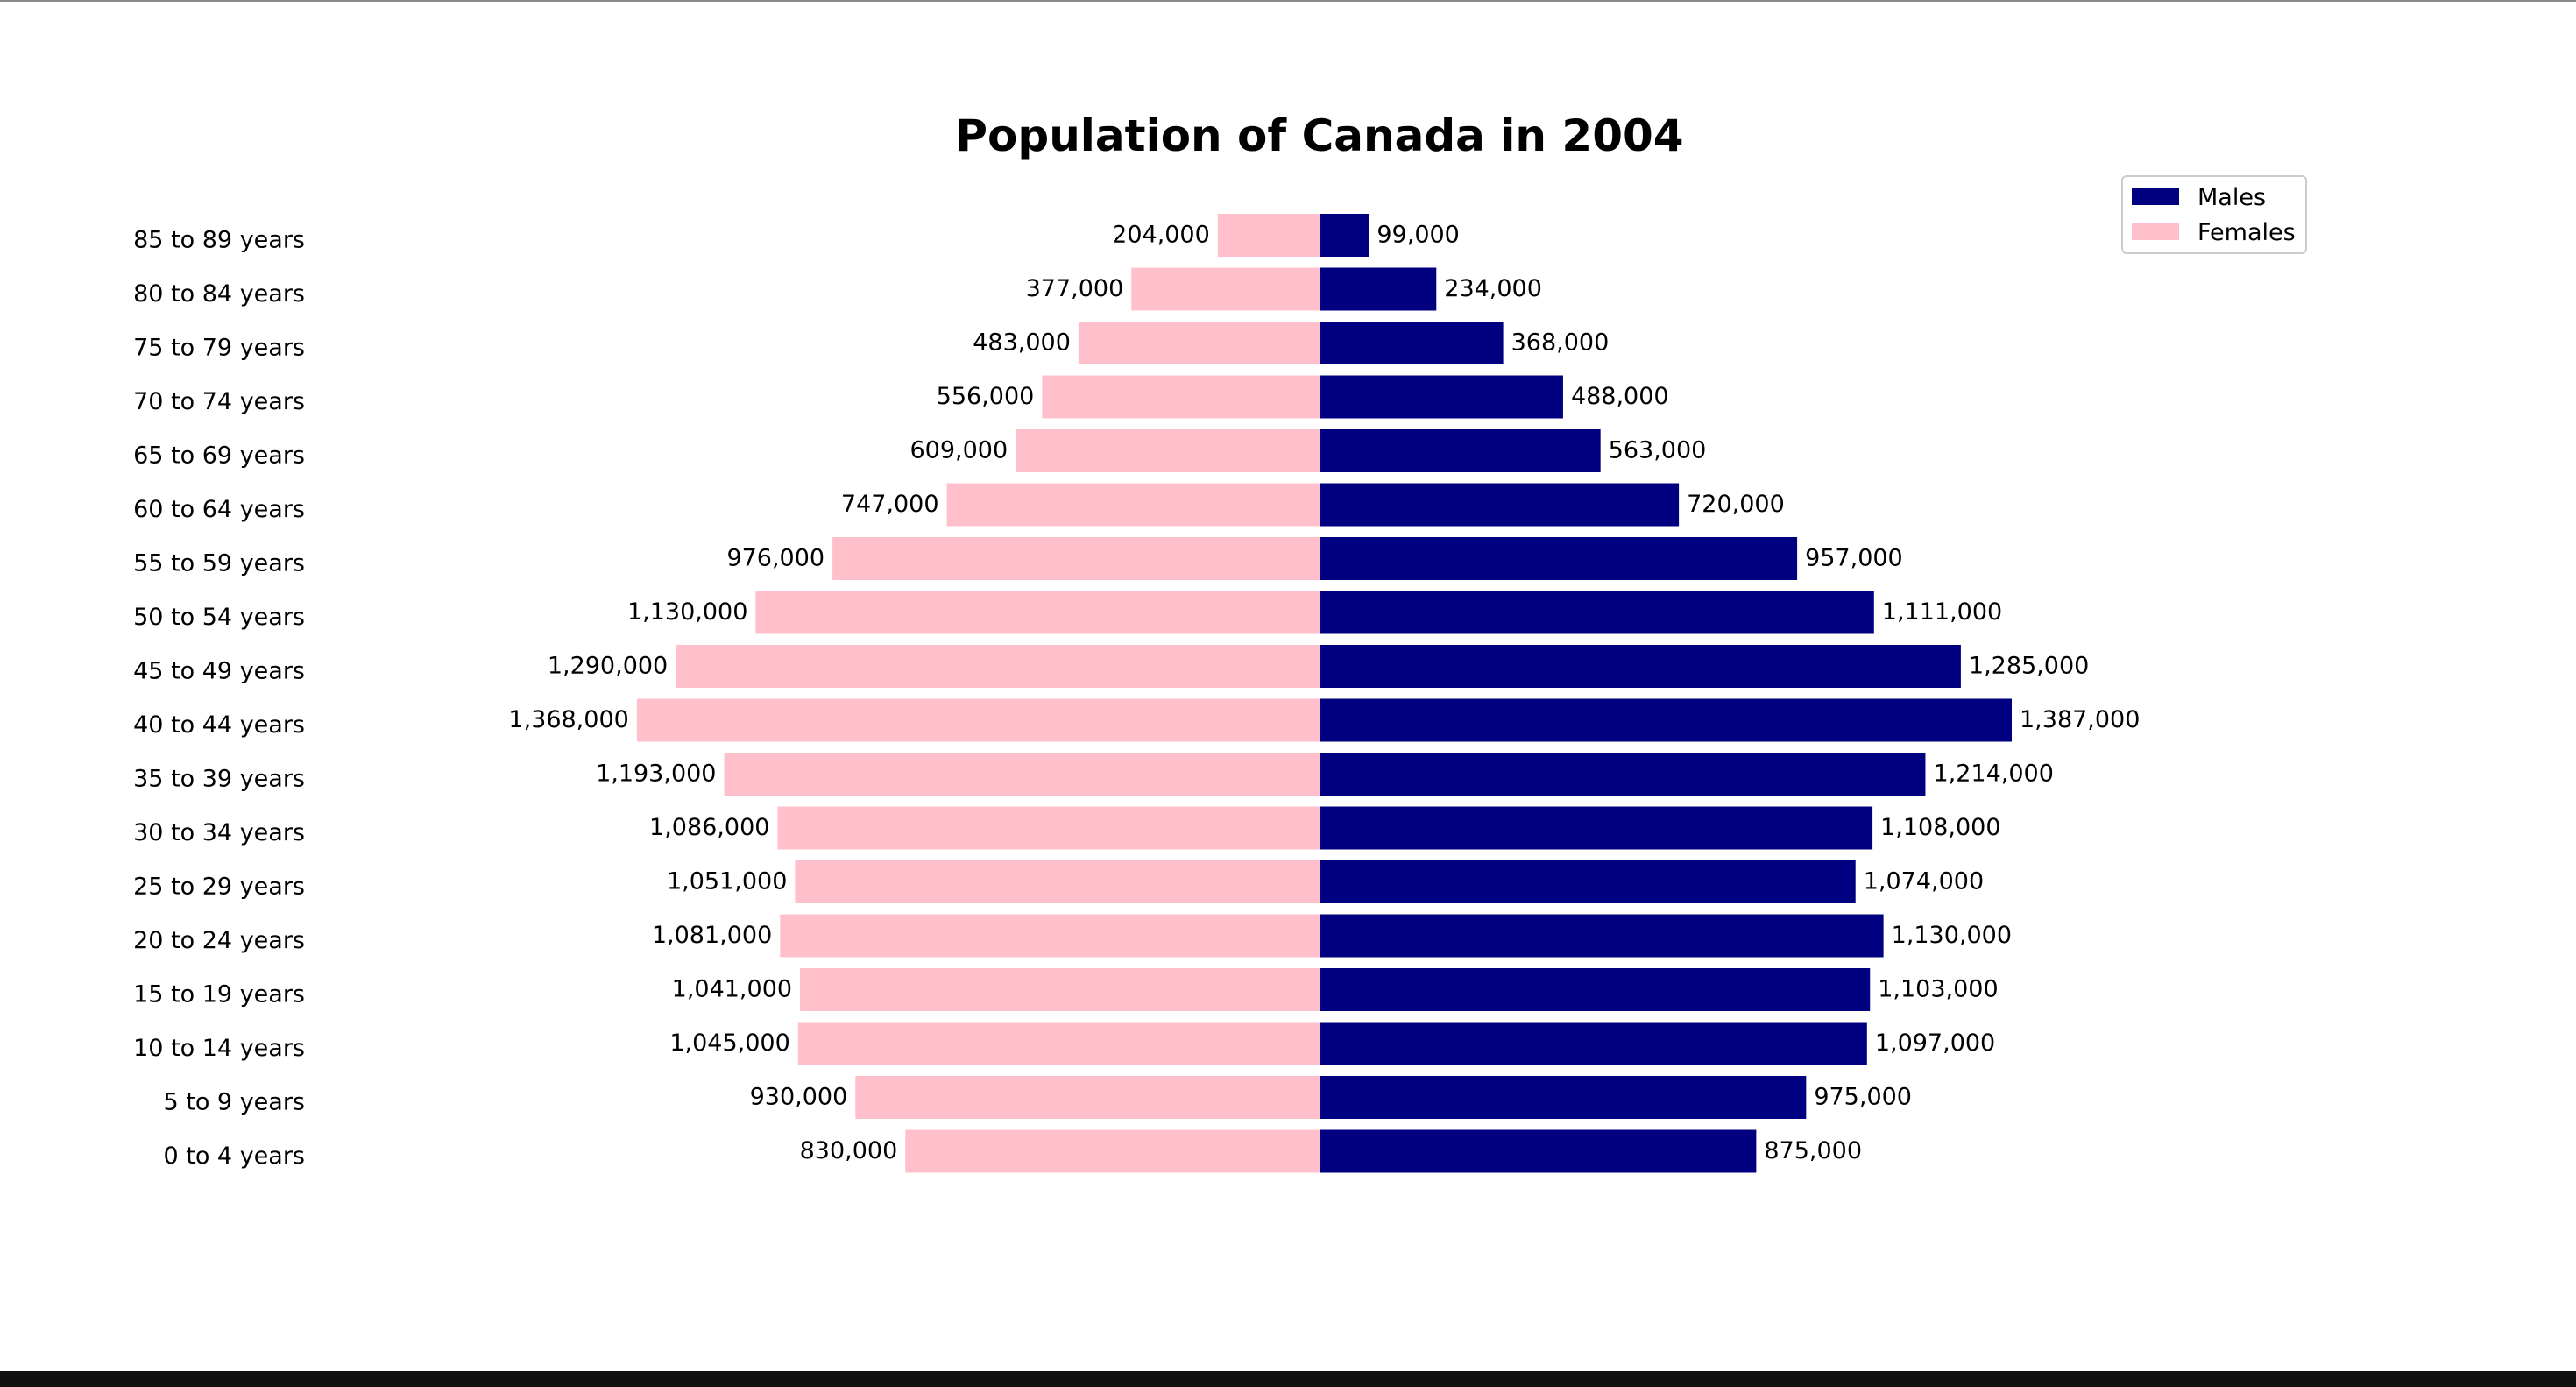  Describe the element at coordinates (727, 881) in the screenshot. I see `data-label-females: 1,051,000` at that location.